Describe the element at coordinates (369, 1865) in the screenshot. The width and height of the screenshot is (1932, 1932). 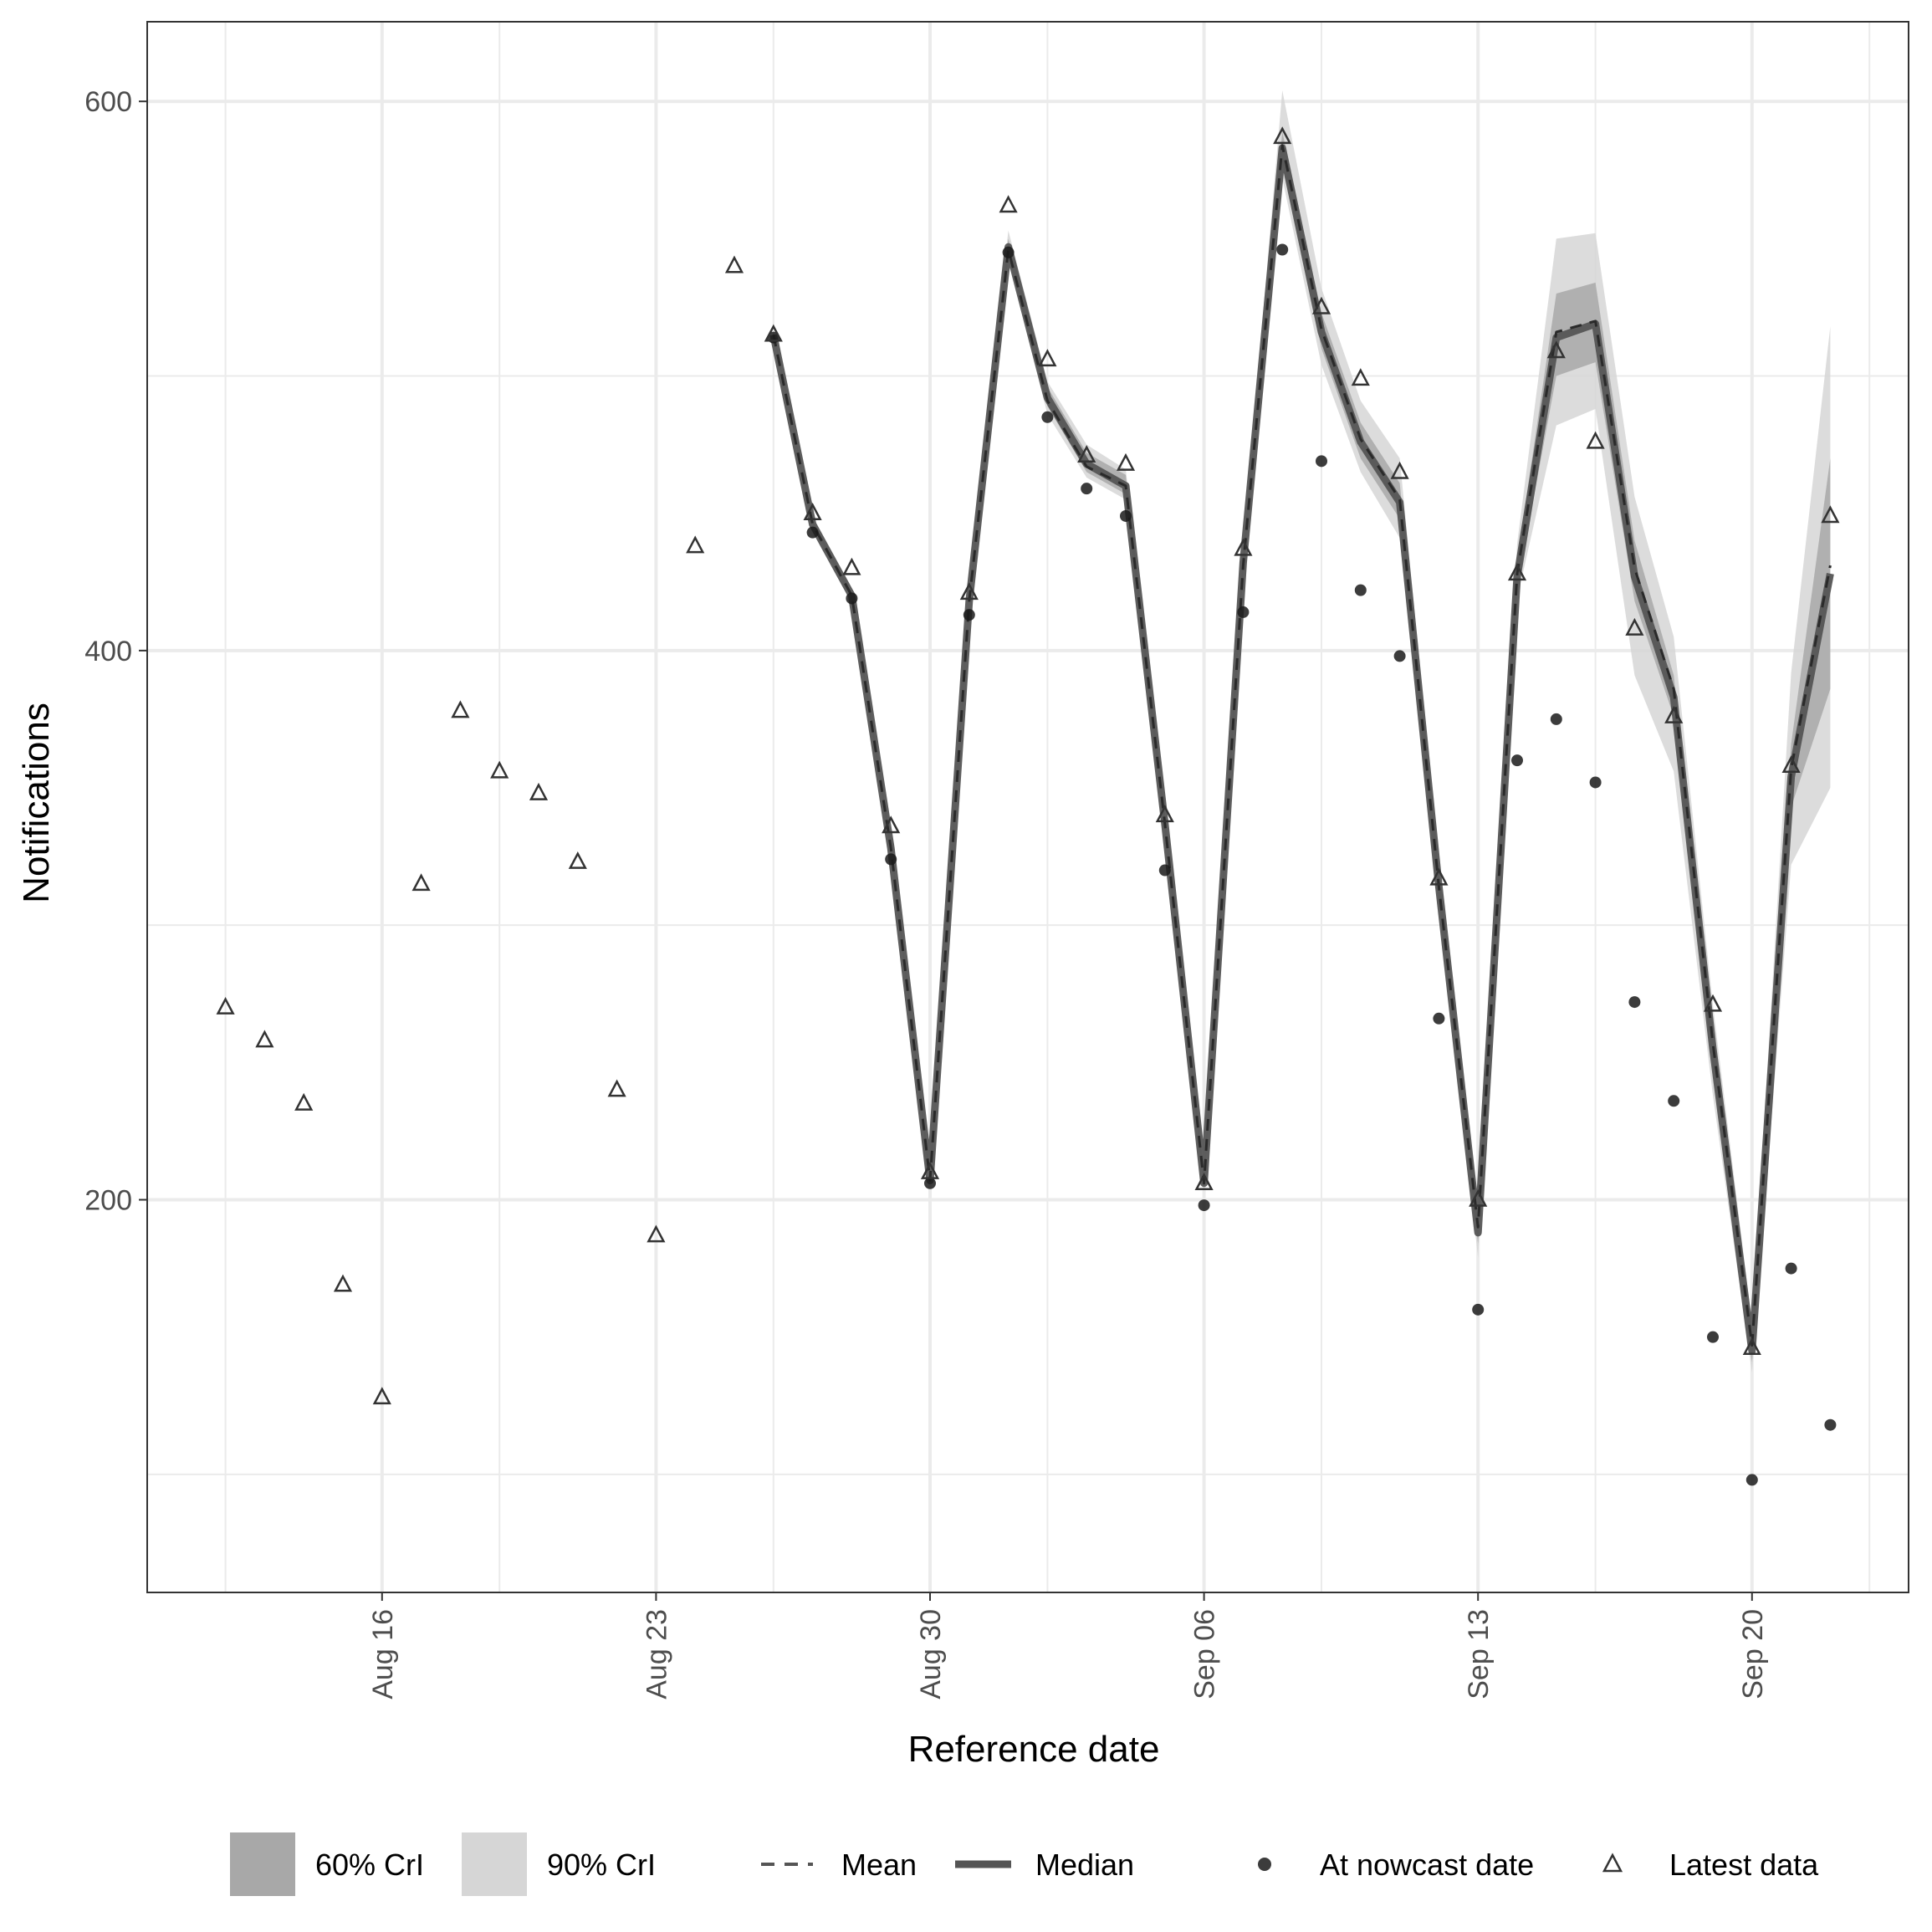
I see `legend-label-ci60: 60% CrI` at that location.